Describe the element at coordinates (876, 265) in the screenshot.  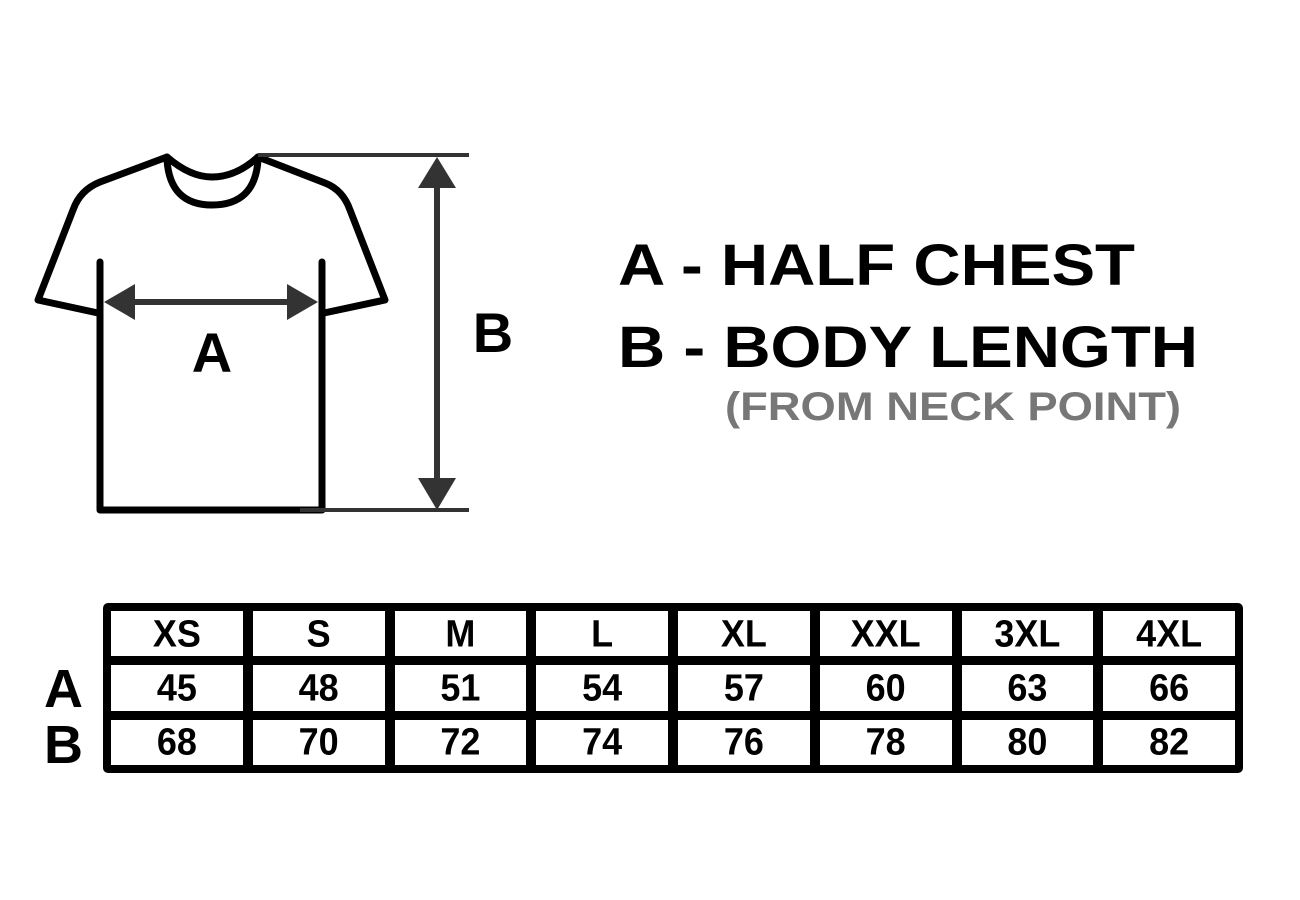
I see `legend-half-chest: A - HALF CHEST` at that location.